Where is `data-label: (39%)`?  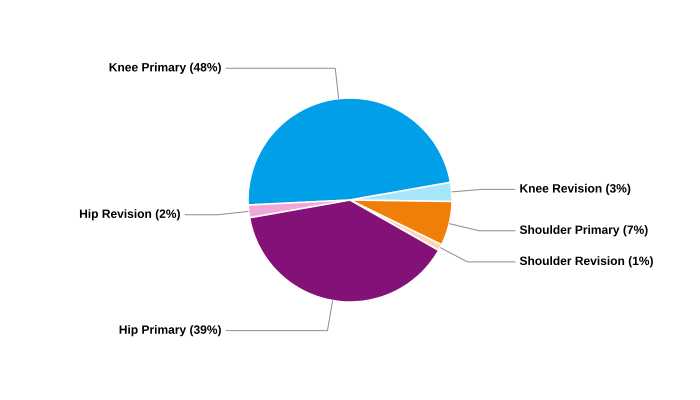
data-label: (39%) is located at coordinates (205, 330).